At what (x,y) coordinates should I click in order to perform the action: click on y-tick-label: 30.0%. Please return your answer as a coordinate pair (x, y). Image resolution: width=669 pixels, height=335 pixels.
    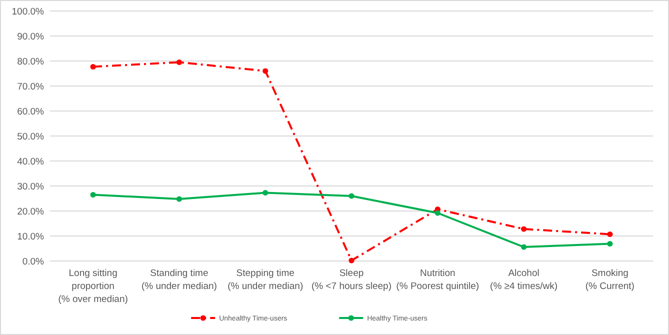
    Looking at the image, I should click on (31, 186).